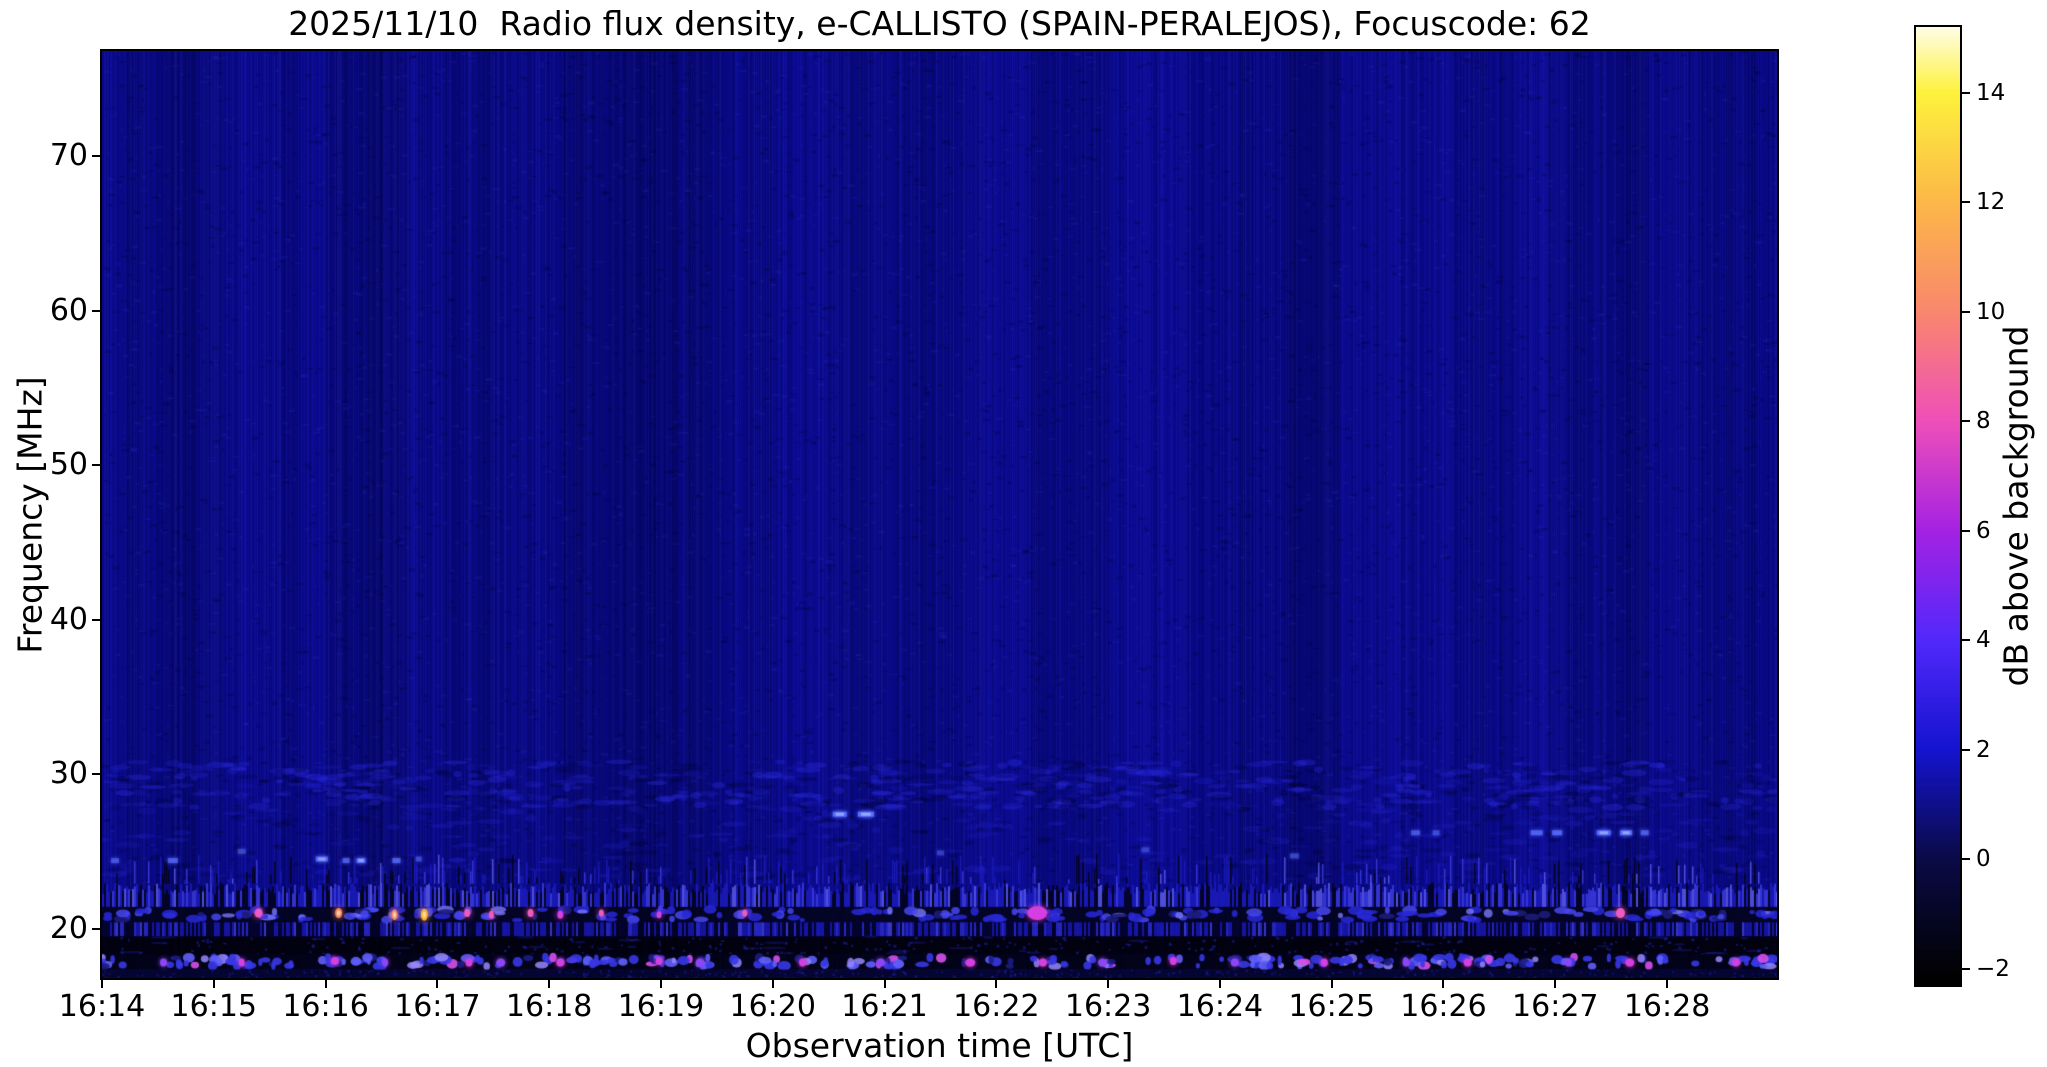 Image resolution: width=2047 pixels, height=1067 pixels. Describe the element at coordinates (102, 1006) in the screenshot. I see `x-tick-label: 16:14` at that location.